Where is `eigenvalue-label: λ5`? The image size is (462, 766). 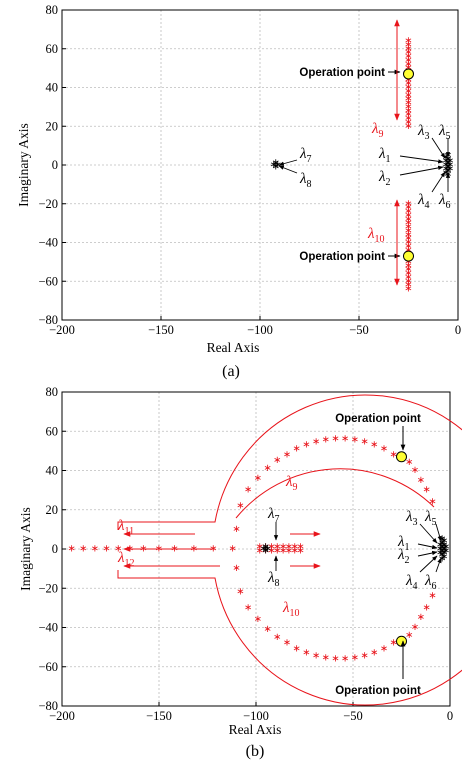
eigenvalue-label: λ5 is located at coordinates (430, 518).